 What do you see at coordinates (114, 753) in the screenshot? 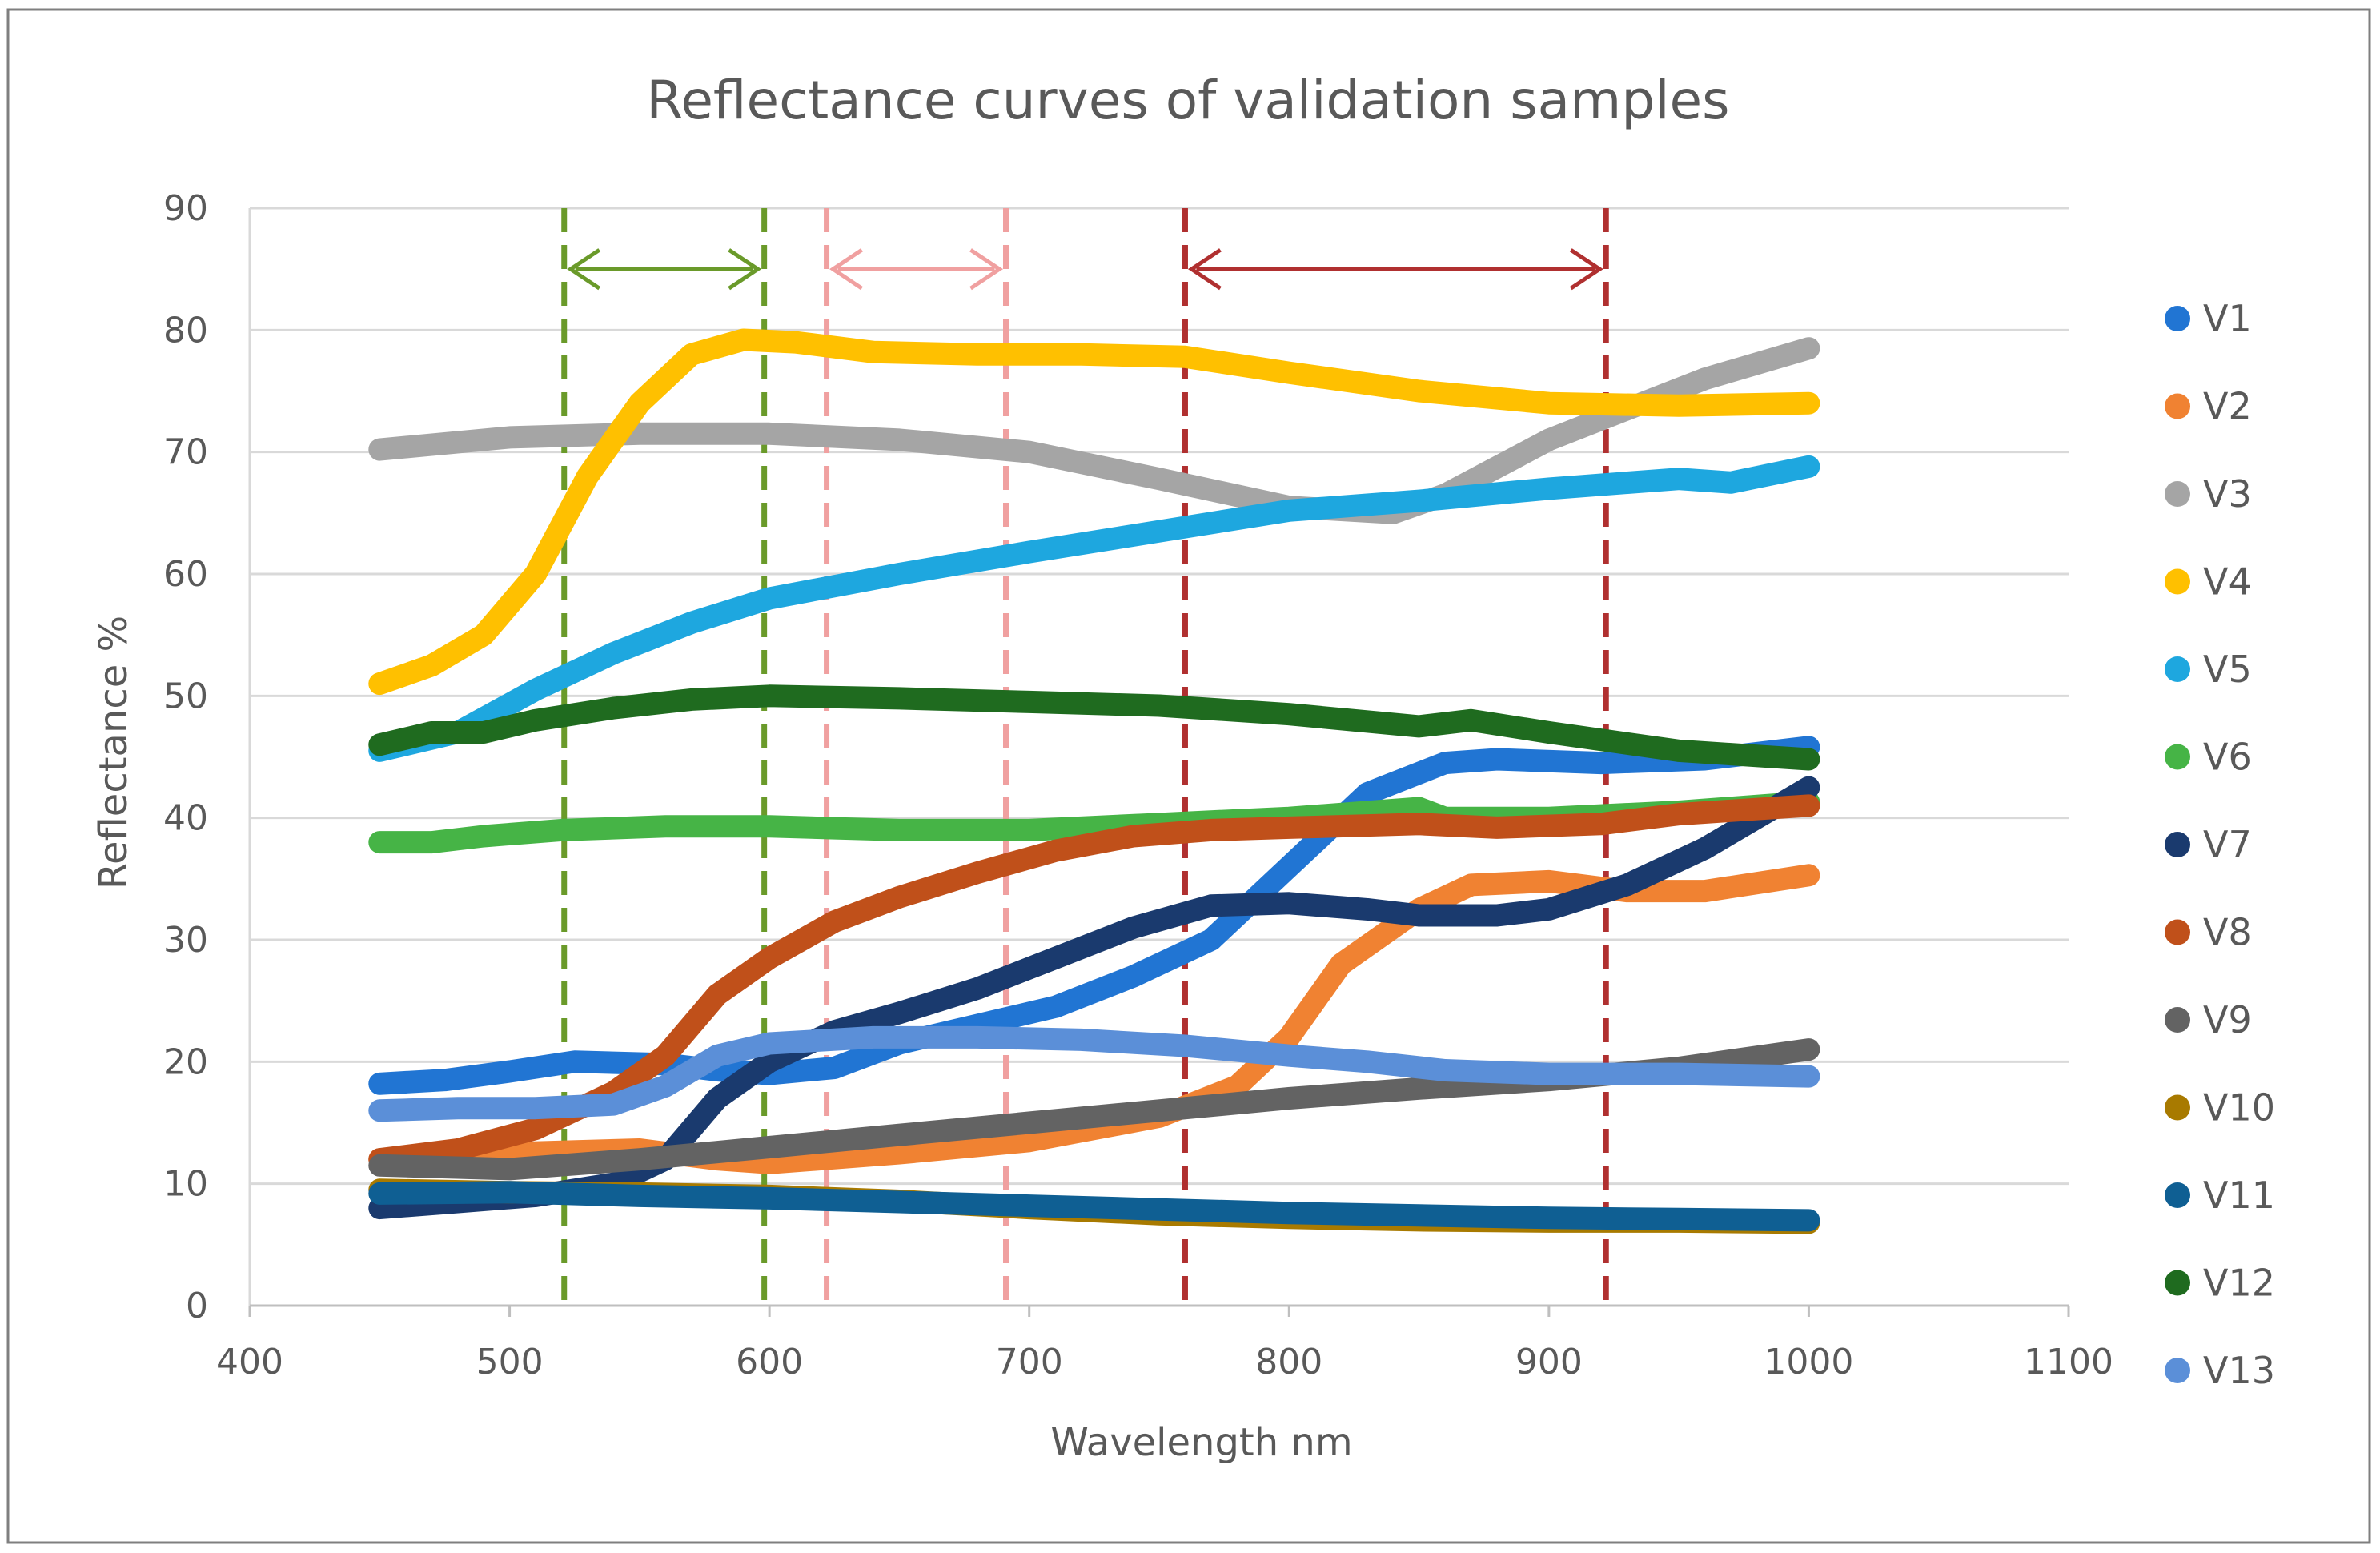
I see `y-axis-label: Reflectance %` at bounding box center [114, 753].